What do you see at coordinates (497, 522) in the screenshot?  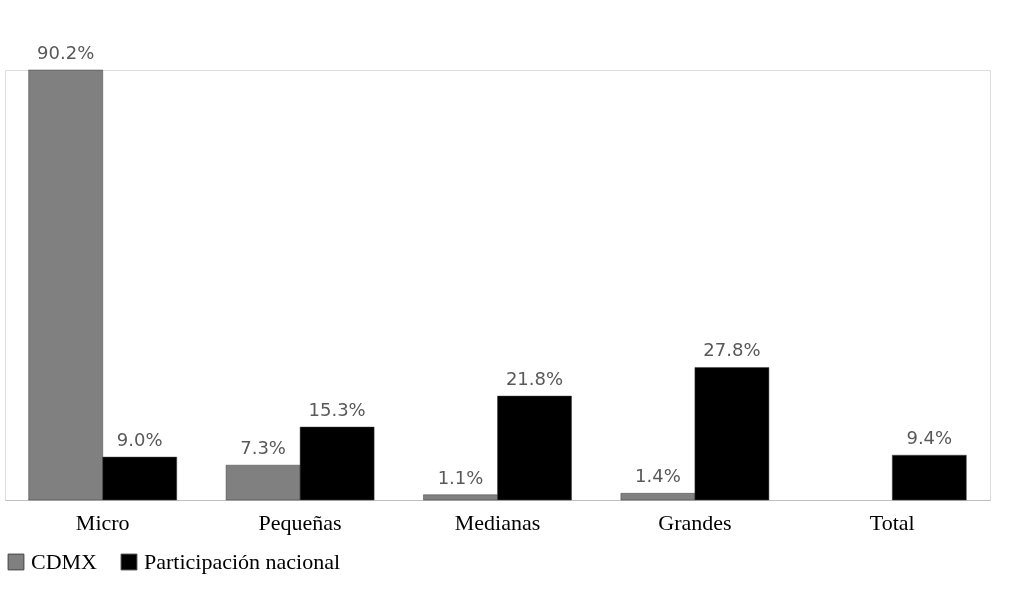 I see `x-tick-label: Medianas` at bounding box center [497, 522].